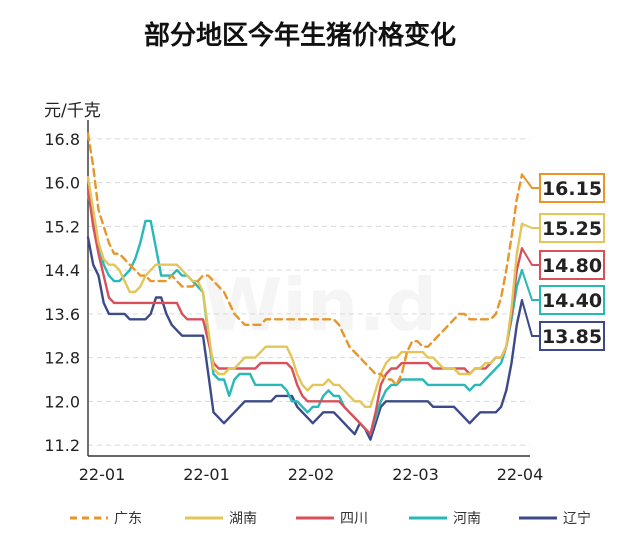 This screenshot has height=534, width=640. I want to click on callout-value: 14.40, so click(572, 301).